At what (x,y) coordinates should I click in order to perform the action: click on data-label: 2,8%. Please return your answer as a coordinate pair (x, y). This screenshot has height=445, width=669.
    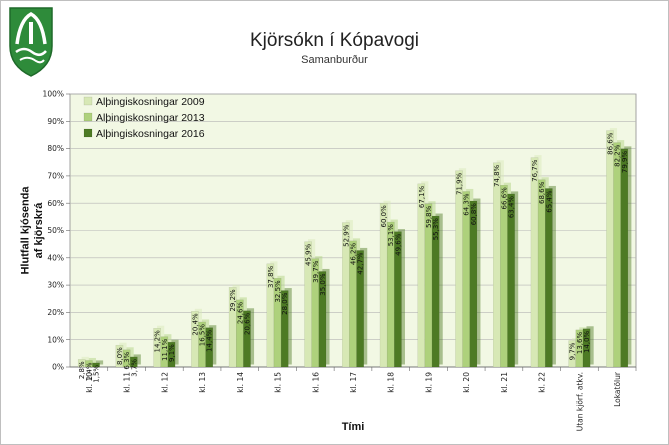
    Looking at the image, I should click on (82, 370).